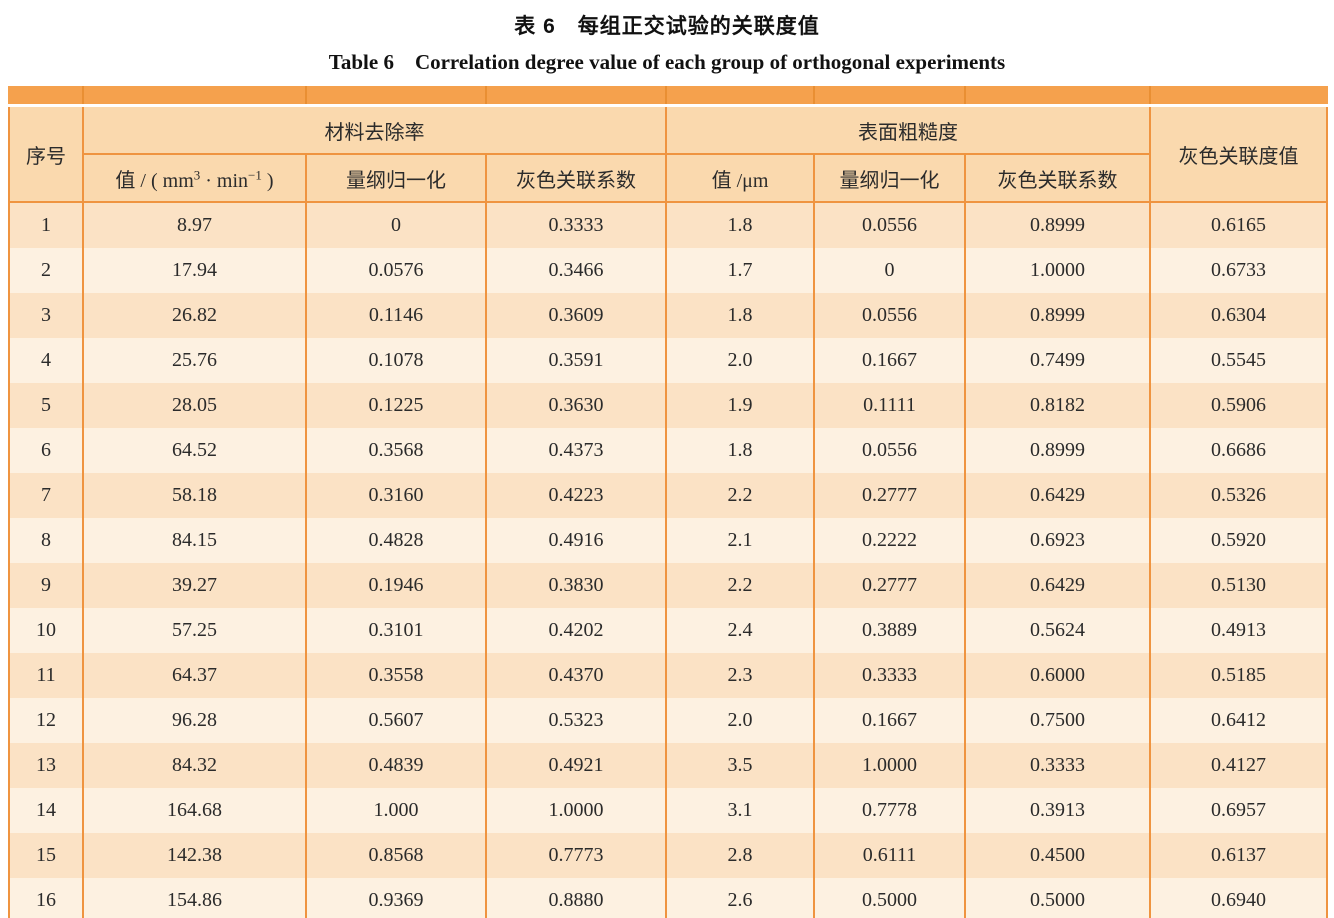 Image resolution: width=1334 pixels, height=918 pixels. I want to click on grand-header-cell: 灰色关联度值, so click(1238, 155).